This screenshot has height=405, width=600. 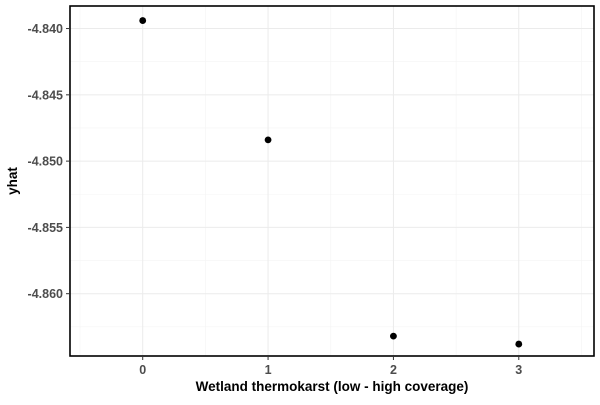 What do you see at coordinates (45, 294) in the screenshot?
I see `y-tick-label: -4.860` at bounding box center [45, 294].